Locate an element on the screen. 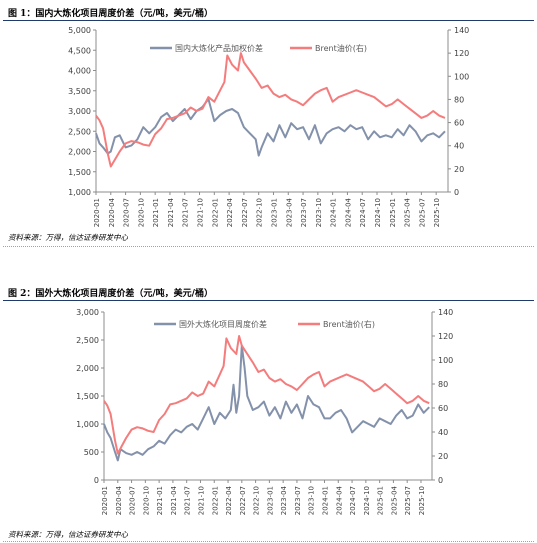 The image size is (537, 543). figure-1-title: 图 1：国内大炼化项目周度价差（元/吨，美元/桶） is located at coordinates (110, 14).